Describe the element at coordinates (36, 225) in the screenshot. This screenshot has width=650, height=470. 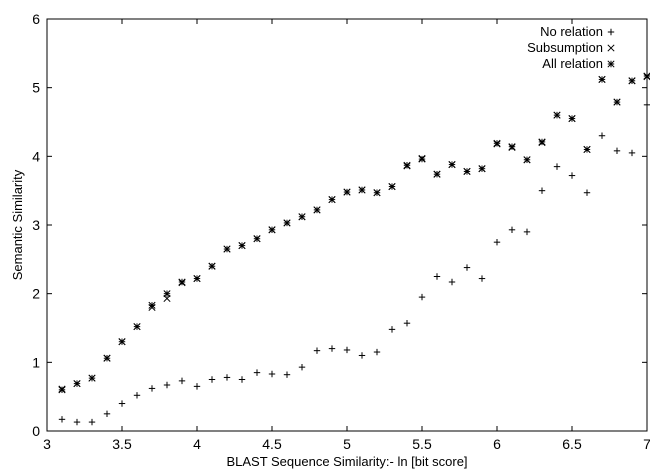
I see `y-tick-label: 3` at that location.